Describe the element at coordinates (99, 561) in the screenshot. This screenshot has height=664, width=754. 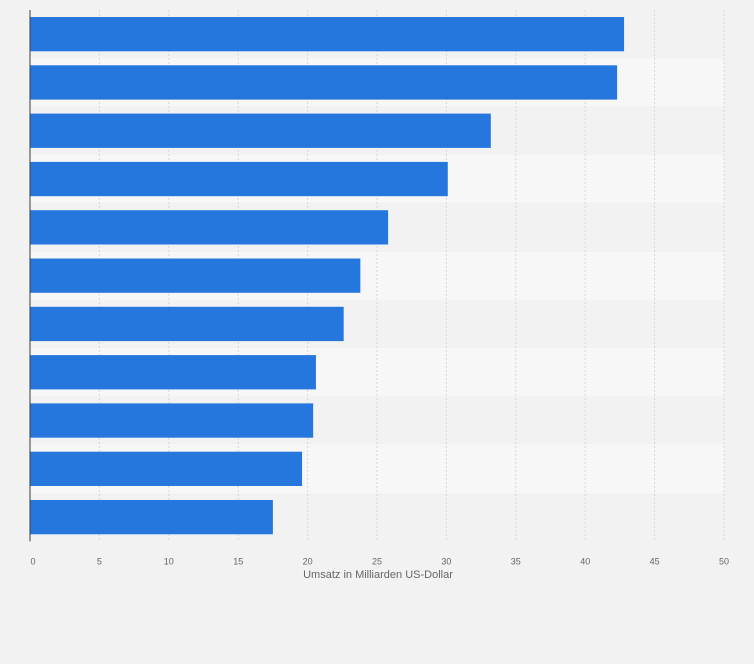
I see `x-tick-label: 5` at that location.